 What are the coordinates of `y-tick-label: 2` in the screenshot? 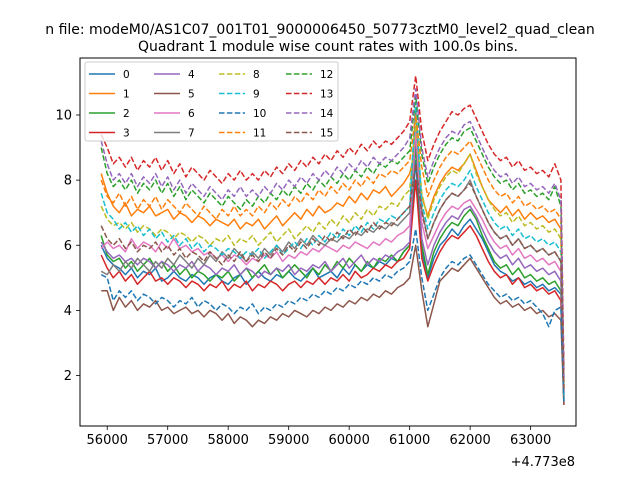 It's located at (68, 376).